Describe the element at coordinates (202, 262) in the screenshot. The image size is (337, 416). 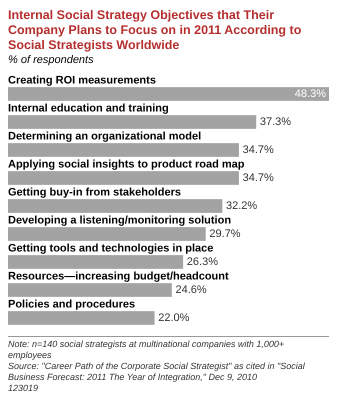
I see `data-label: 26.3%` at that location.